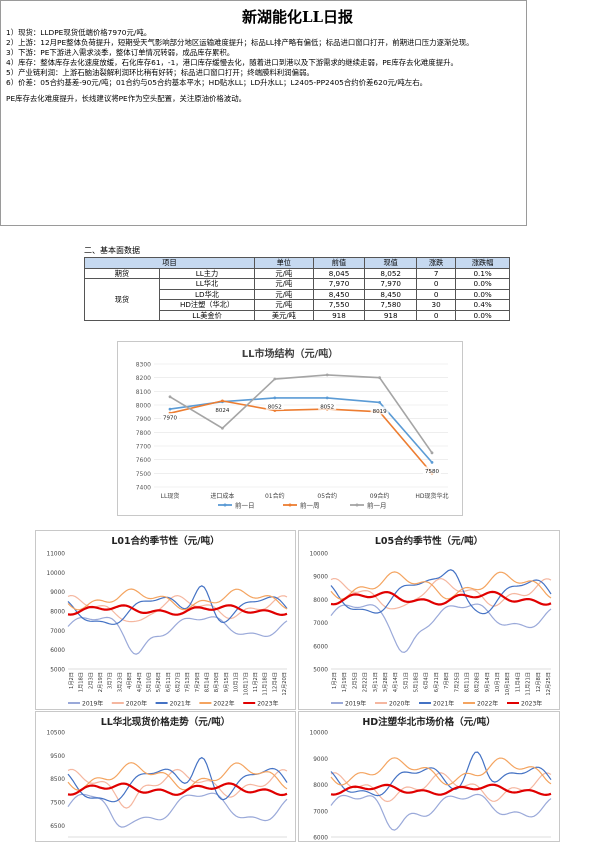 The height and width of the screenshot is (847, 595). Describe the element at coordinates (143, 378) in the screenshot. I see `y-tick-label: 8200` at that location.